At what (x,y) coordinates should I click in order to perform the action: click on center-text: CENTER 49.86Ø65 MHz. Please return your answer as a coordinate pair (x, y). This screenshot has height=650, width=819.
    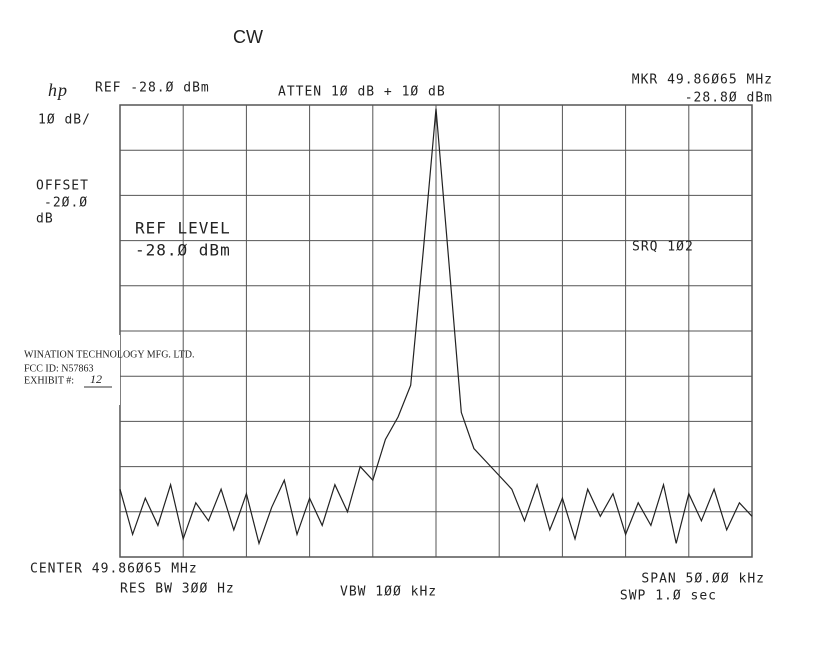
    Looking at the image, I should click on (114, 569).